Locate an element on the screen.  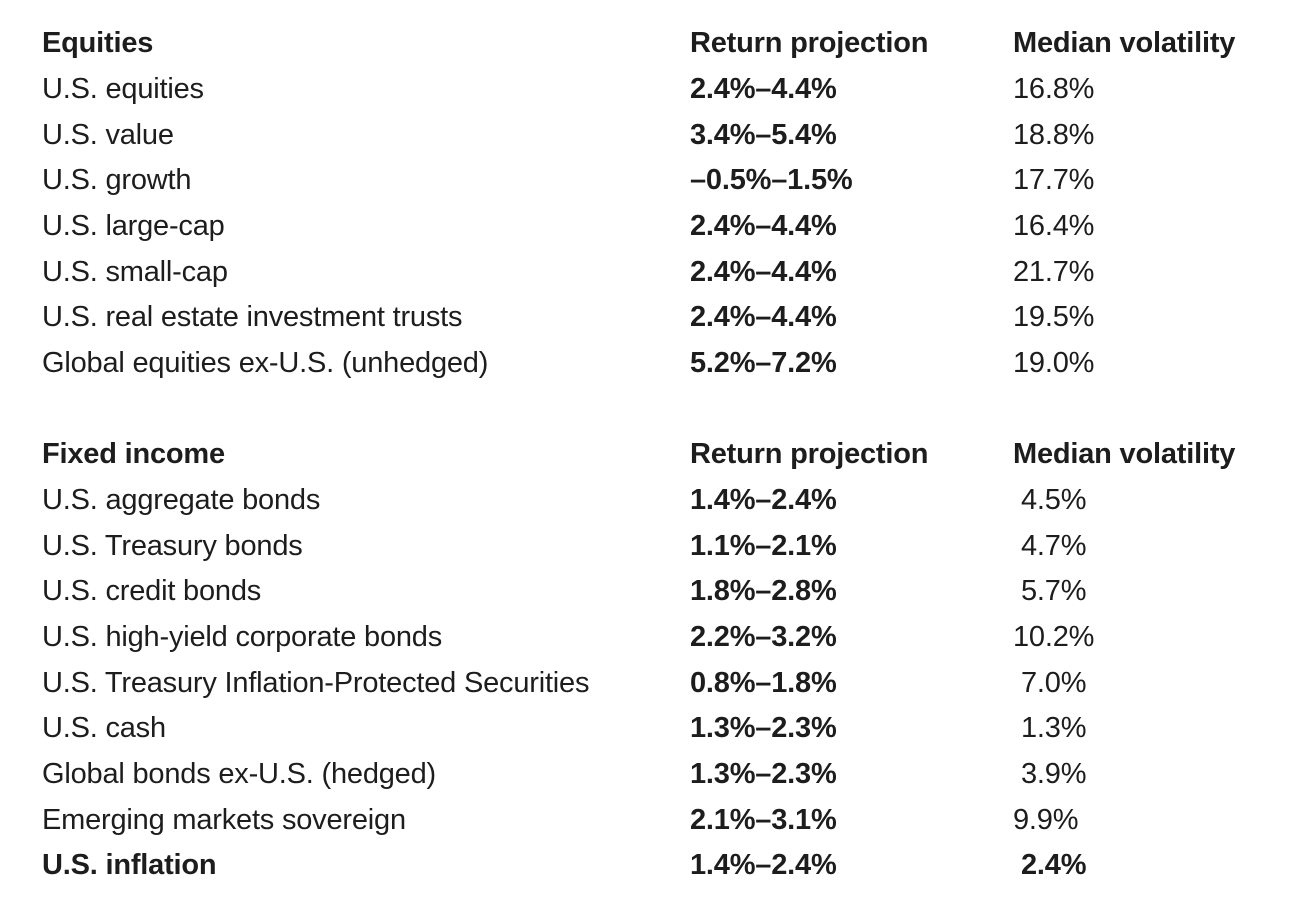
table-row: U.S. Treasury bonds 1.1%–2.1% 4.7% is located at coordinates (668, 546).